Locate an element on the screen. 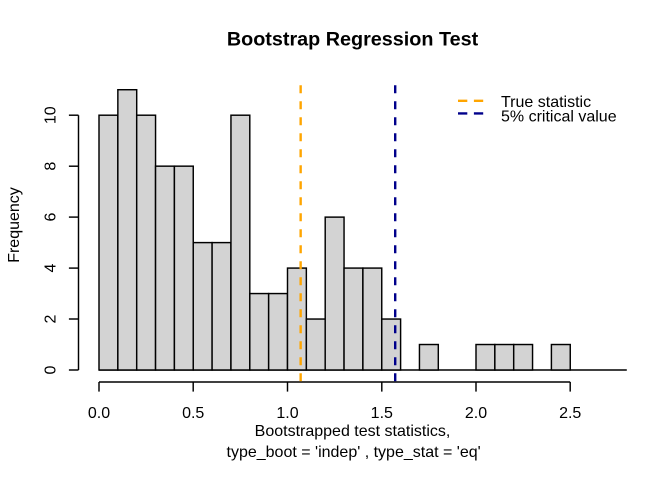 This screenshot has height=480, width=672. svg-text: 6 is located at coordinates (51, 217).